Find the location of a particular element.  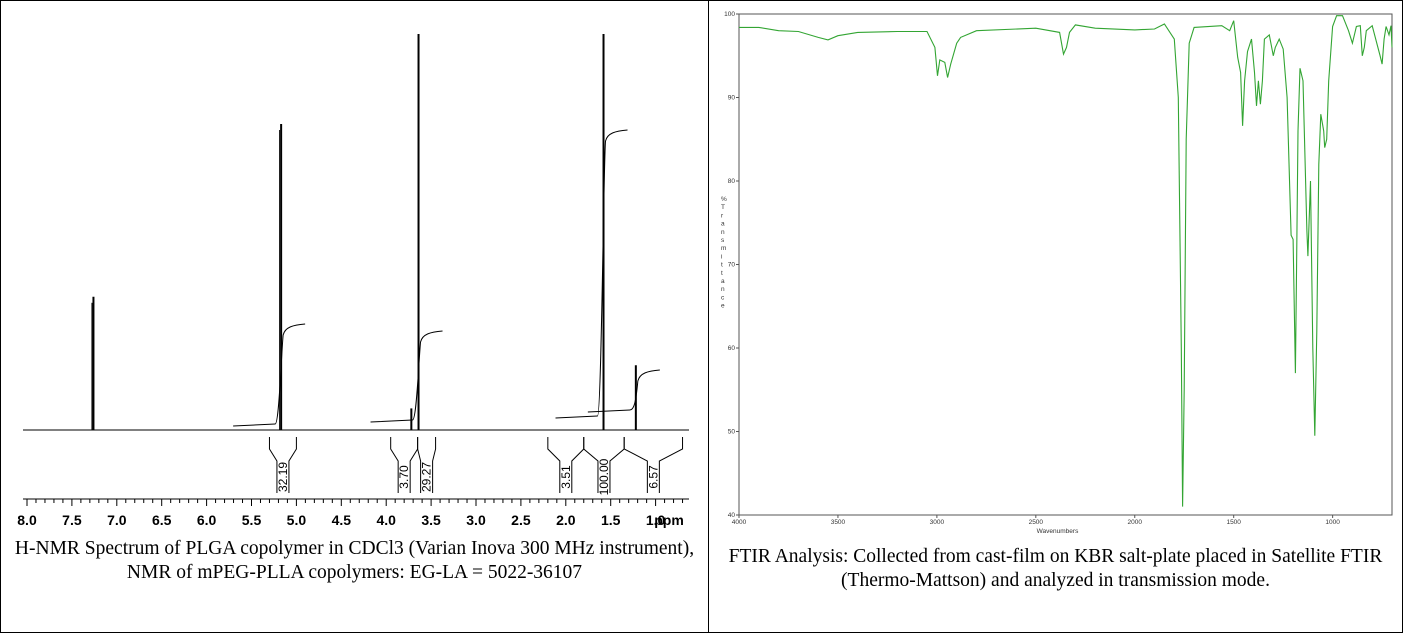

x-tick-label: 3.0 is located at coordinates (476, 520).